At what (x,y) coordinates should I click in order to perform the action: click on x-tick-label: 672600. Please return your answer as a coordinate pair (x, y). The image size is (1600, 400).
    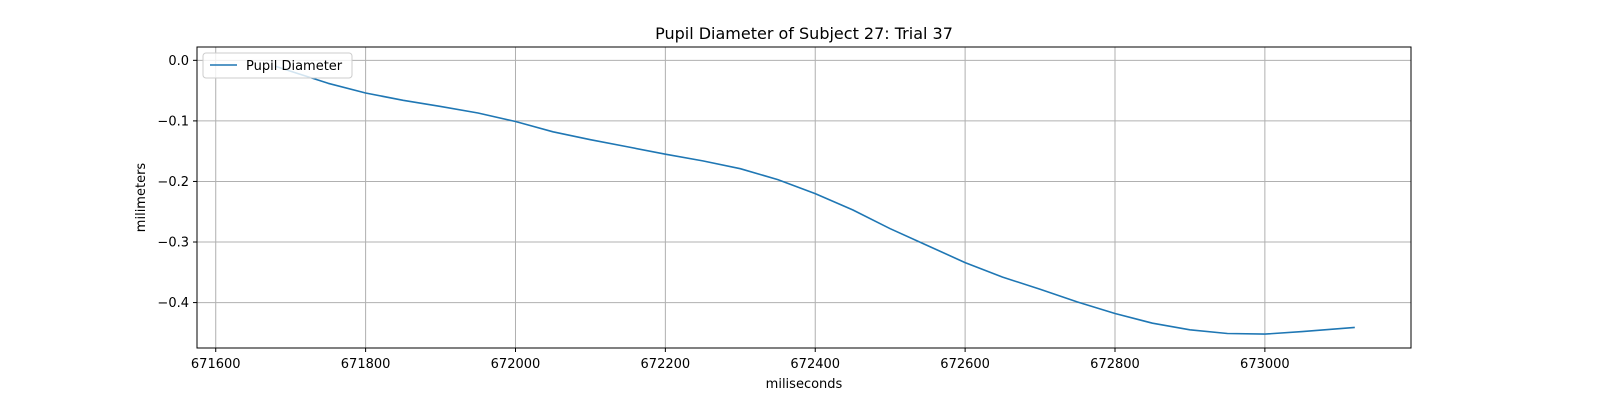
    Looking at the image, I should click on (965, 364).